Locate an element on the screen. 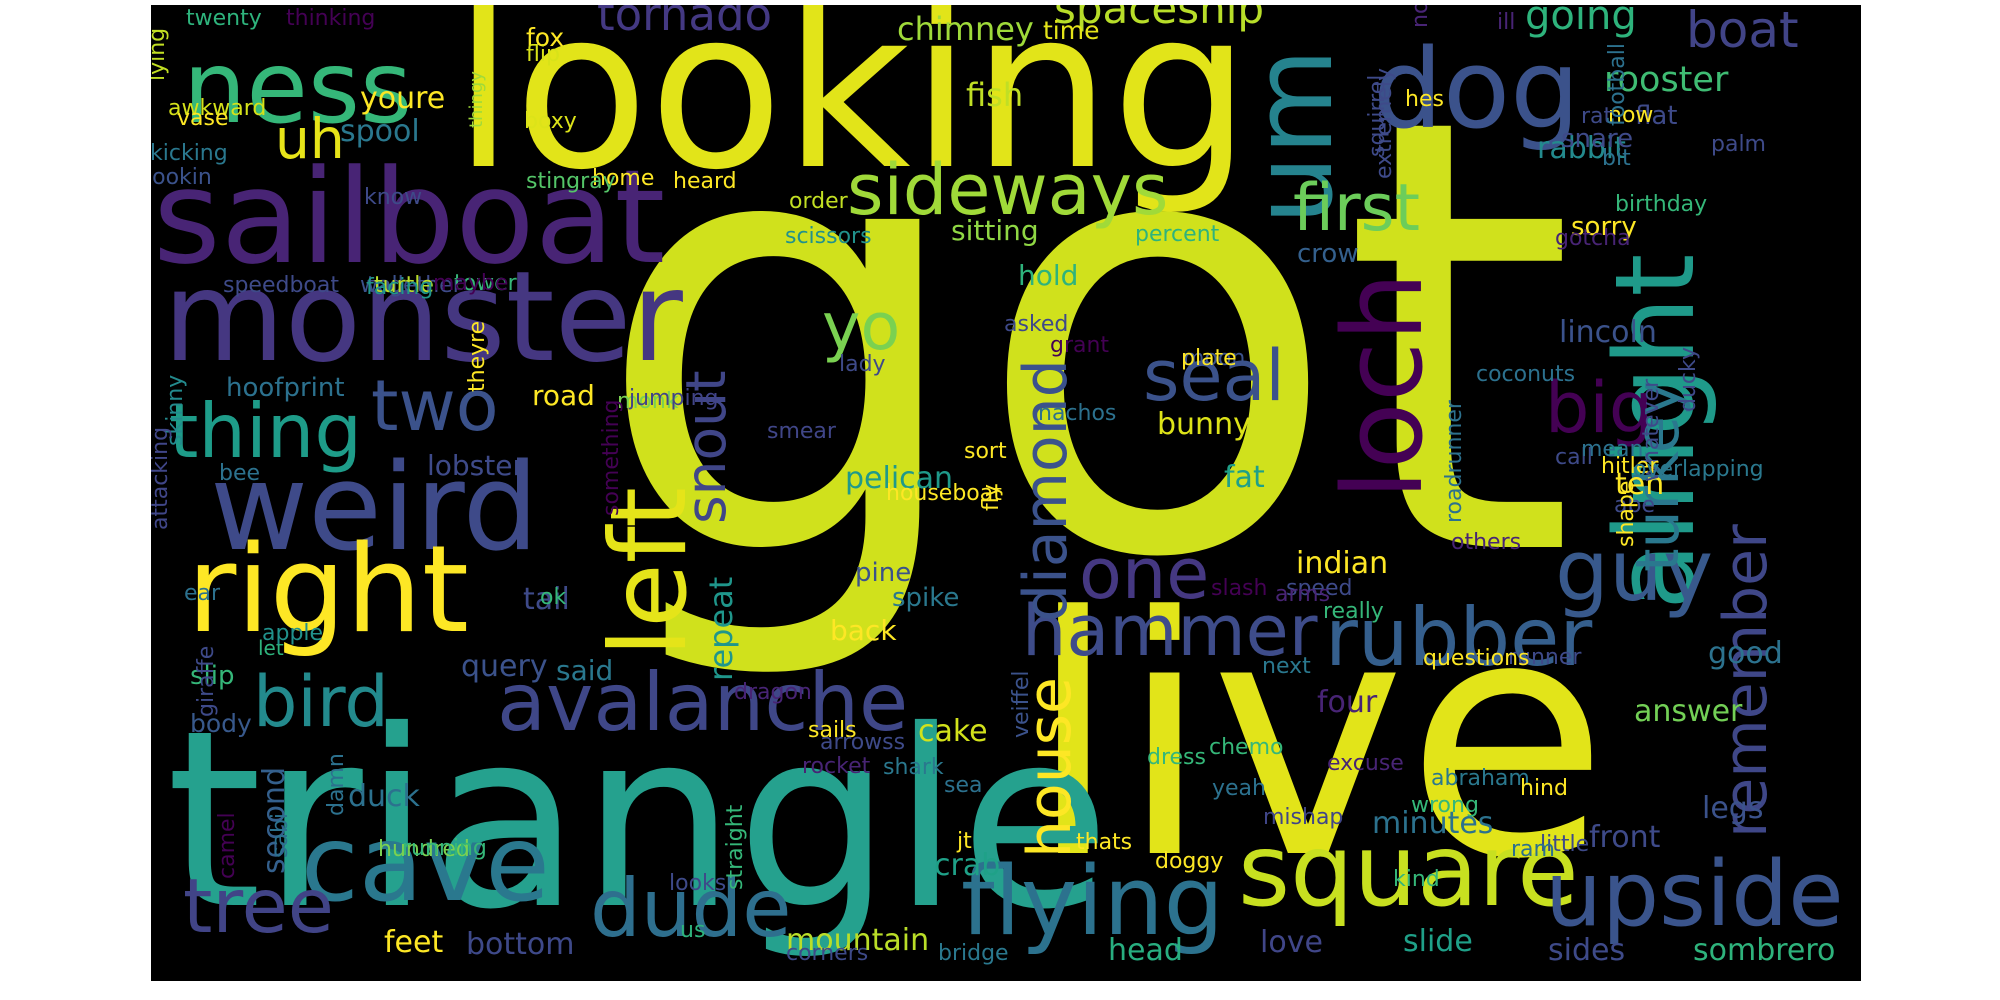 This screenshot has height=1000, width=2000. word-rubber: rubber is located at coordinates (1458, 637).